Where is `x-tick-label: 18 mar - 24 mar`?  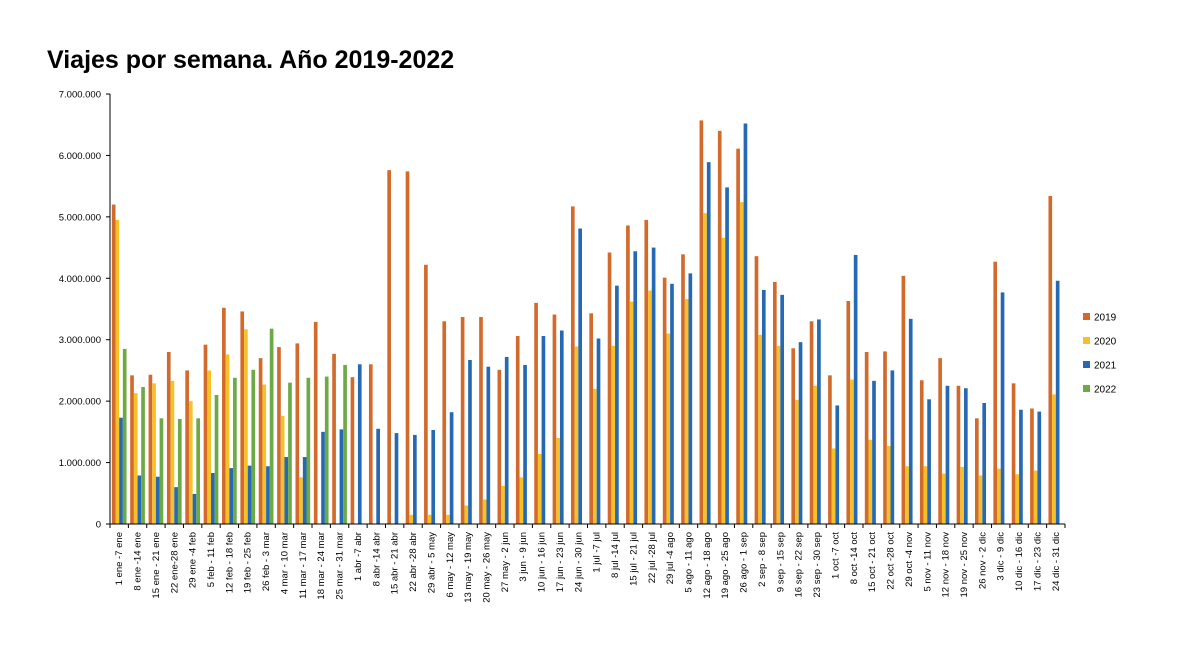
x-tick-label: 18 mar - 24 mar is located at coordinates (321, 566).